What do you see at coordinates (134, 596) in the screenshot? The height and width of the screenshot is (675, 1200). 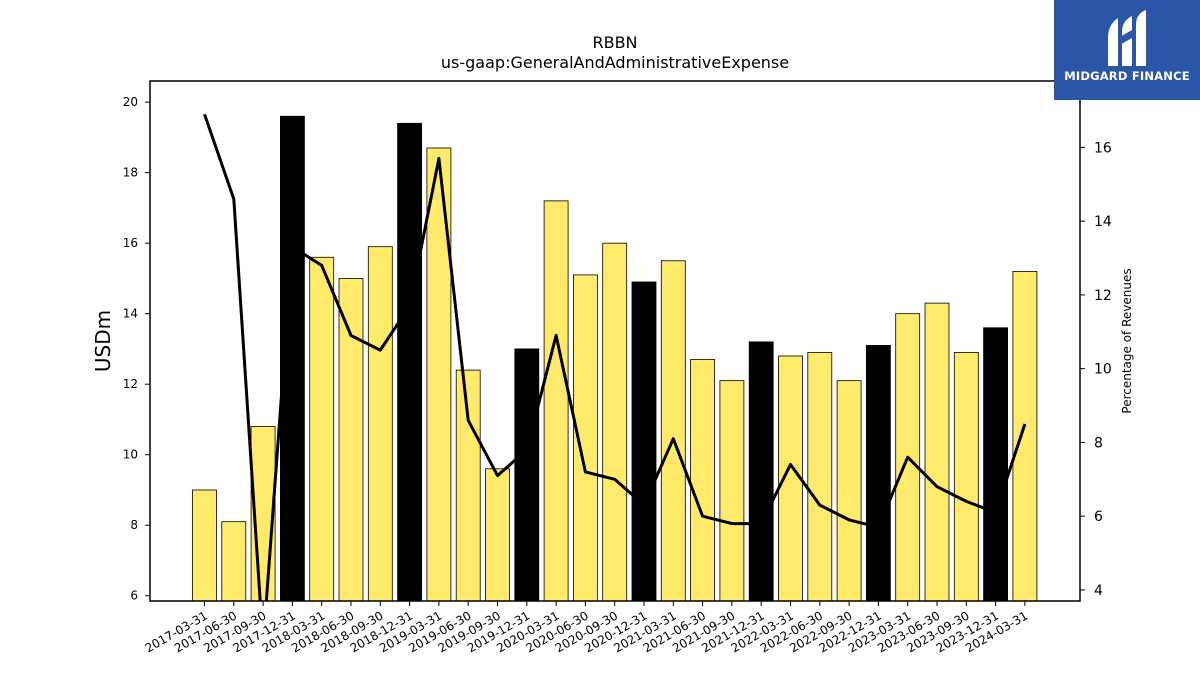 I see `y-tick-label: 6` at bounding box center [134, 596].